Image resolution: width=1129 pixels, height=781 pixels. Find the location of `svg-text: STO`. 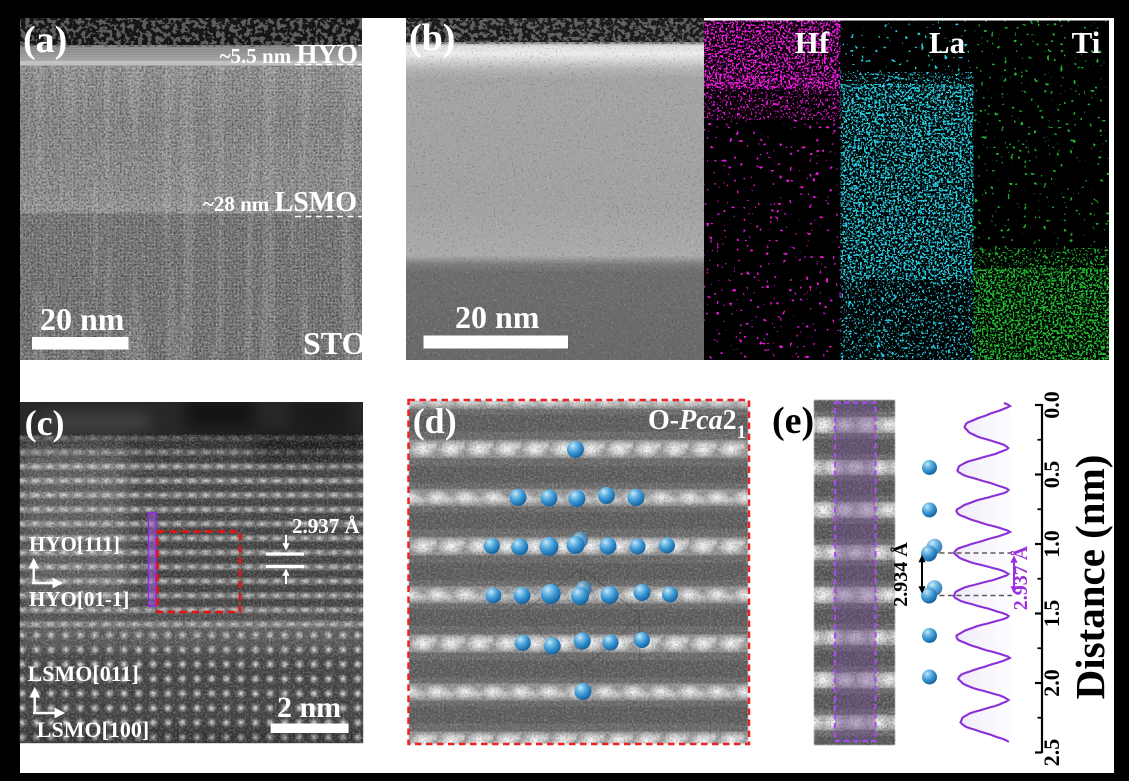

svg-text: STO is located at coordinates (334, 343).